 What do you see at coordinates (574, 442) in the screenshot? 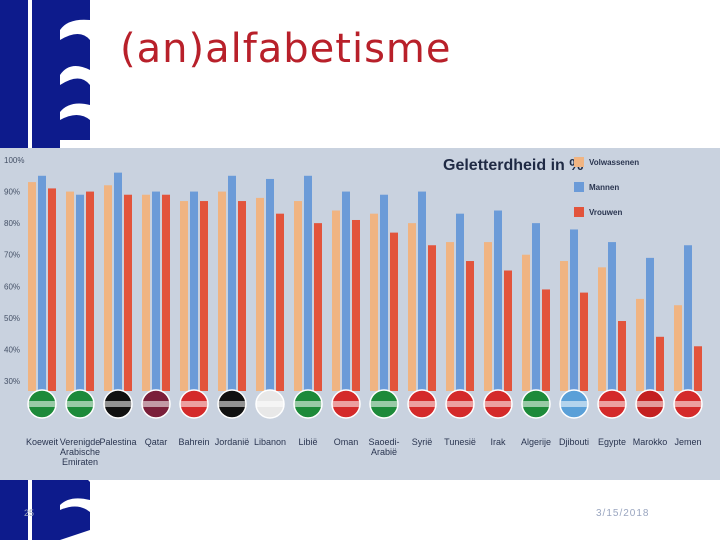
I see `category-label: Djibouti` at bounding box center [574, 442].